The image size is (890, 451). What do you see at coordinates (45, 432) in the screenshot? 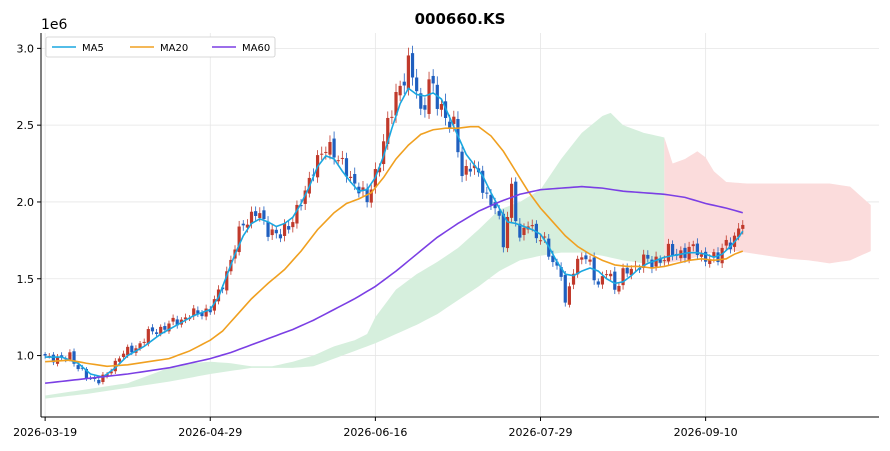
I see `x-tick-label: 2026-03-19` at bounding box center [45, 432].